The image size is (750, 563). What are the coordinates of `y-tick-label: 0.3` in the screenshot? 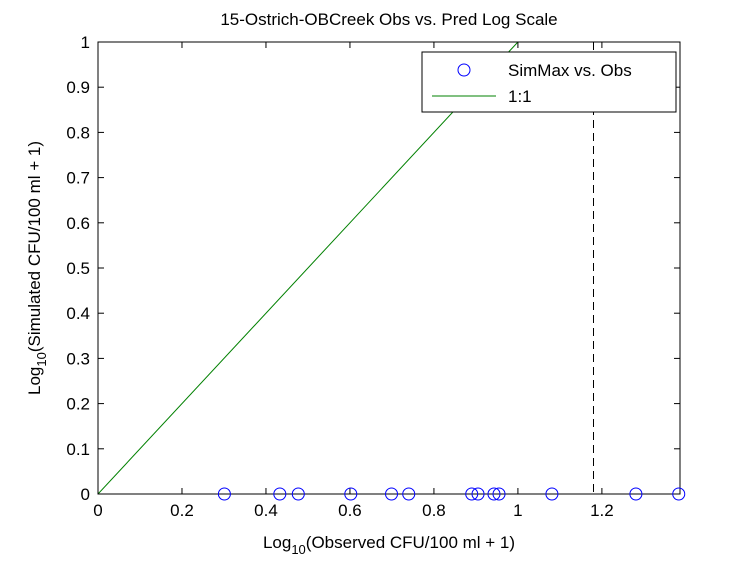 It's located at (78, 358).